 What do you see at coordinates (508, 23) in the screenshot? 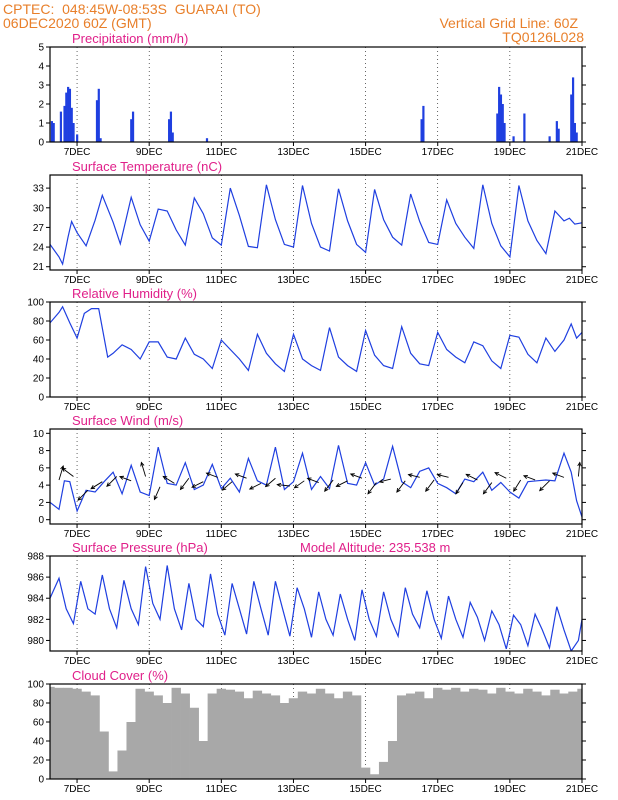
I see `header-grid-note: Vertical Grid Line: 60Z` at bounding box center [508, 23].